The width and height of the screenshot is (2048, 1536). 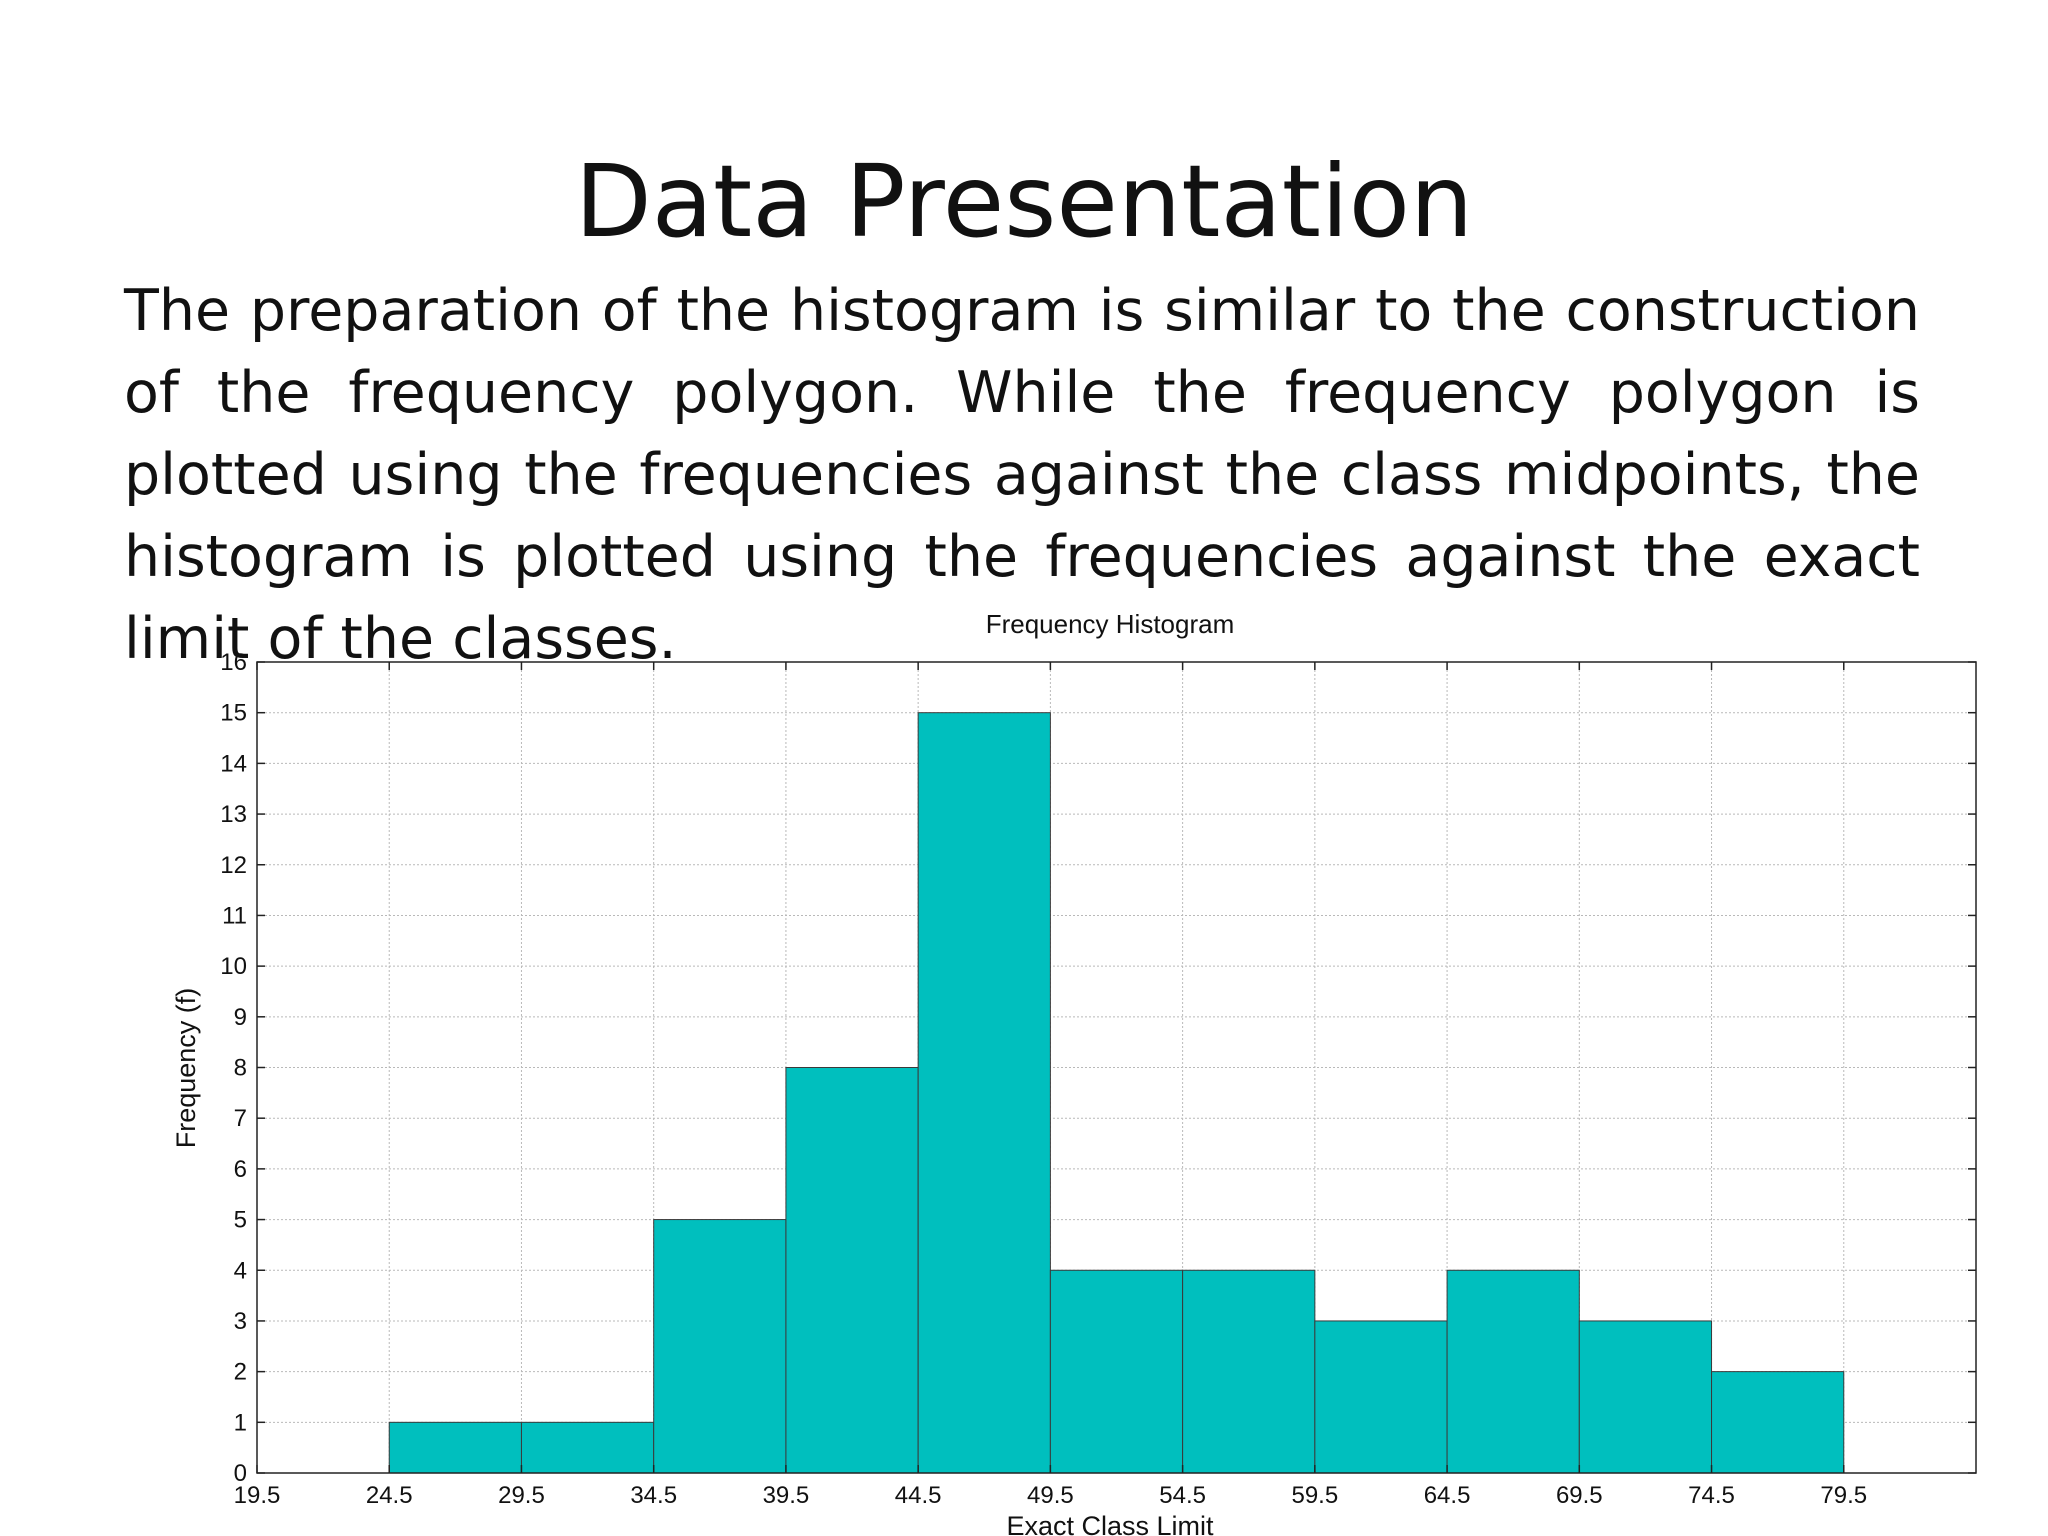 What do you see at coordinates (521, 1495) in the screenshot?
I see `x-tick-label: 29.5` at bounding box center [521, 1495].